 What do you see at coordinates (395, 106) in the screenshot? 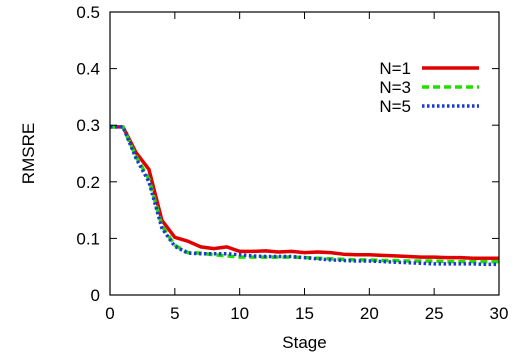
I see `legend-label: N=5` at bounding box center [395, 106].